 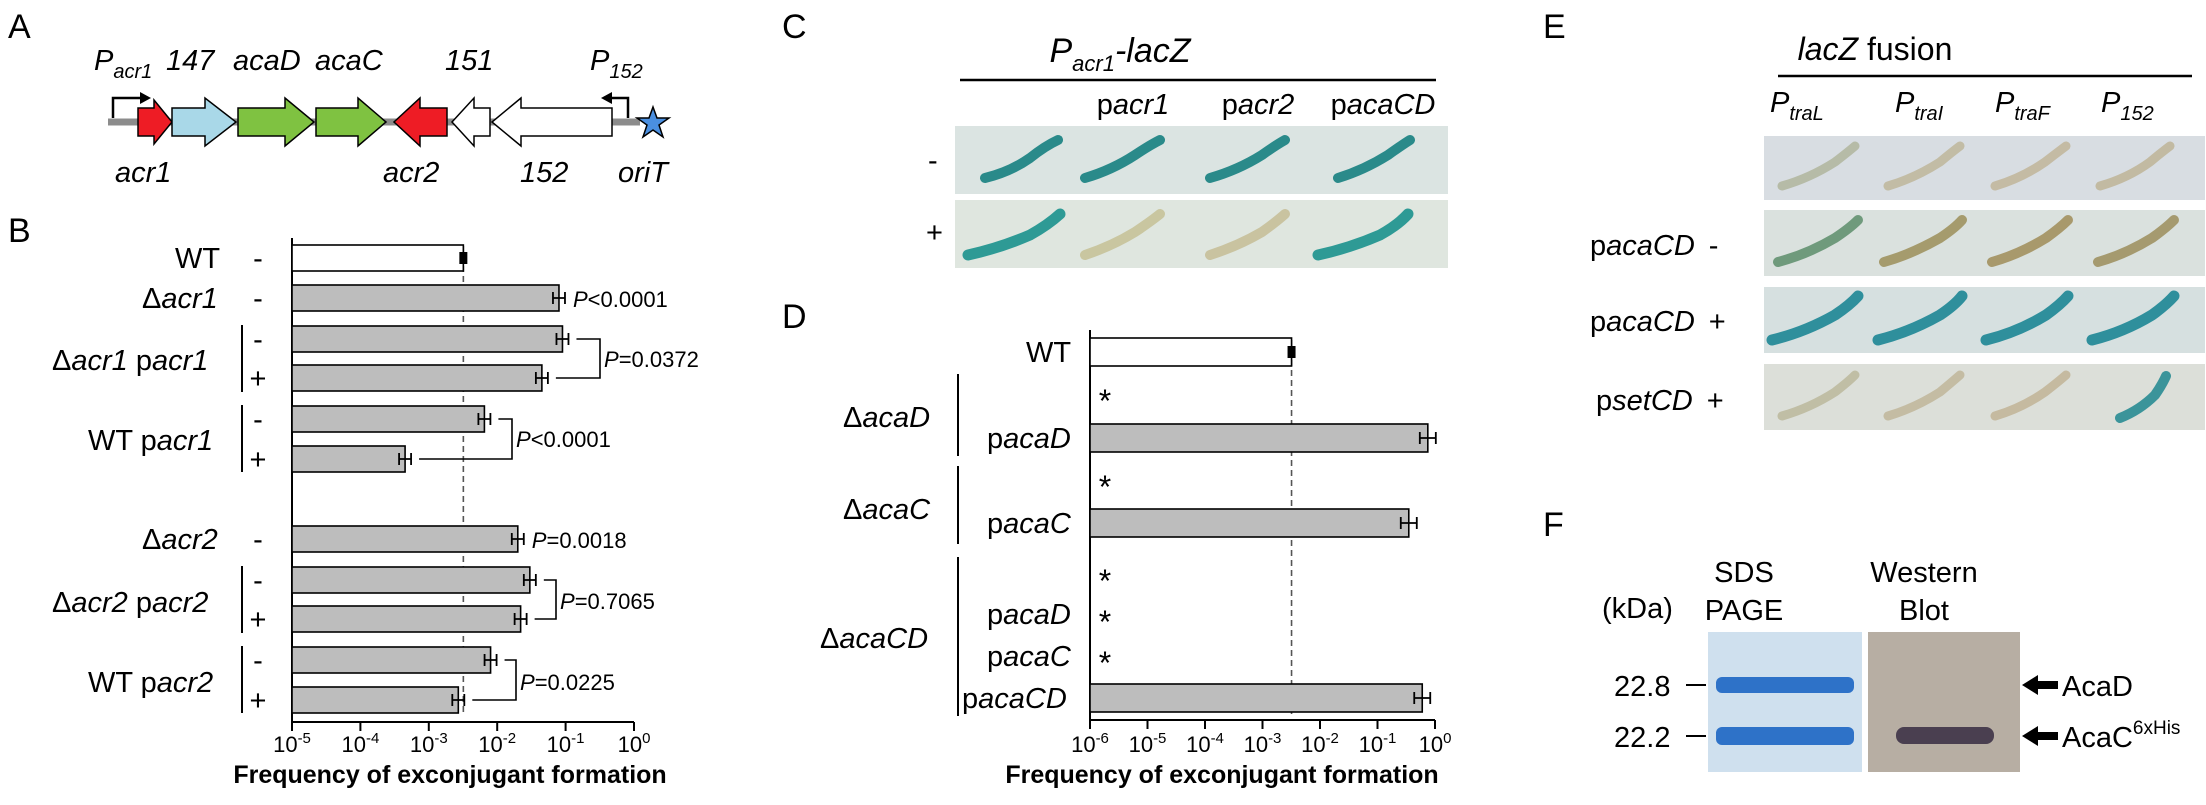 I want to click on label-promoter-acr1: Pacr1, so click(x=123, y=64).